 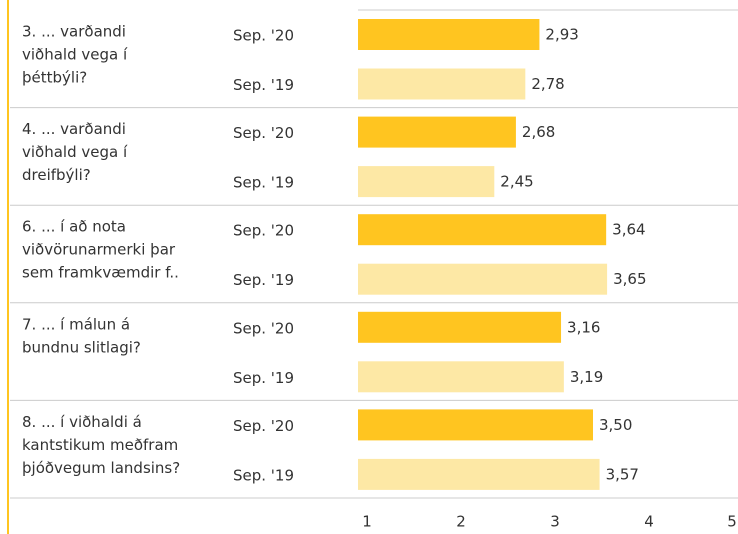 What do you see at coordinates (516, 182) in the screenshot?
I see `value-label: 2,45` at bounding box center [516, 182].